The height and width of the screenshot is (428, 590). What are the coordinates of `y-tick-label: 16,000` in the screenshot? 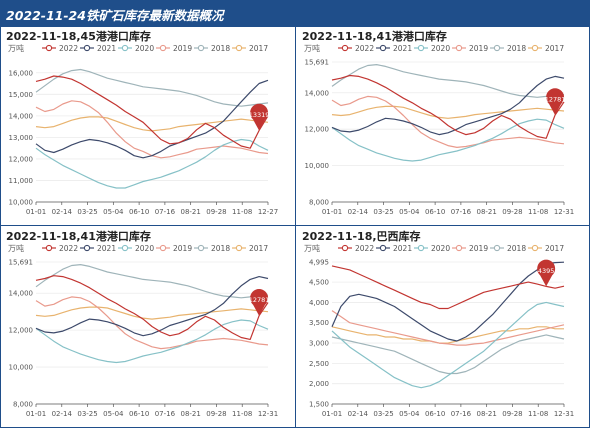 It's located at (21, 73).